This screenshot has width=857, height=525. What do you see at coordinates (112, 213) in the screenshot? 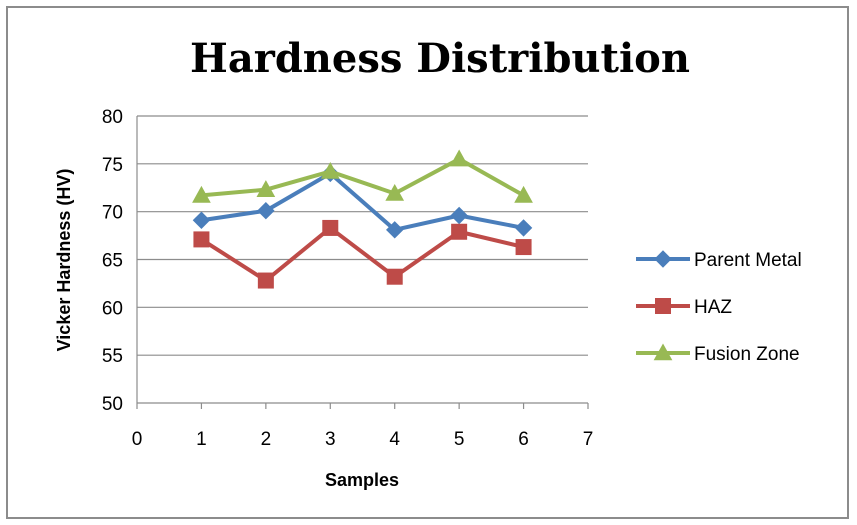
I see `y-tick-label-70: 70` at bounding box center [112, 213].